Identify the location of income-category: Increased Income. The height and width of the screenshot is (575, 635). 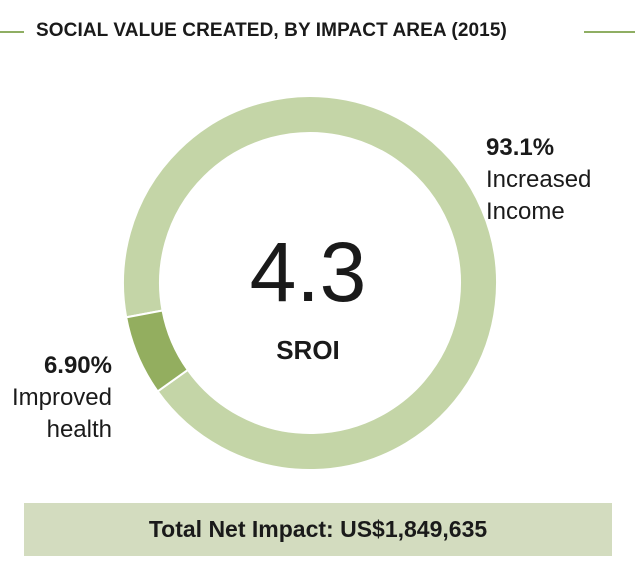
(539, 195).